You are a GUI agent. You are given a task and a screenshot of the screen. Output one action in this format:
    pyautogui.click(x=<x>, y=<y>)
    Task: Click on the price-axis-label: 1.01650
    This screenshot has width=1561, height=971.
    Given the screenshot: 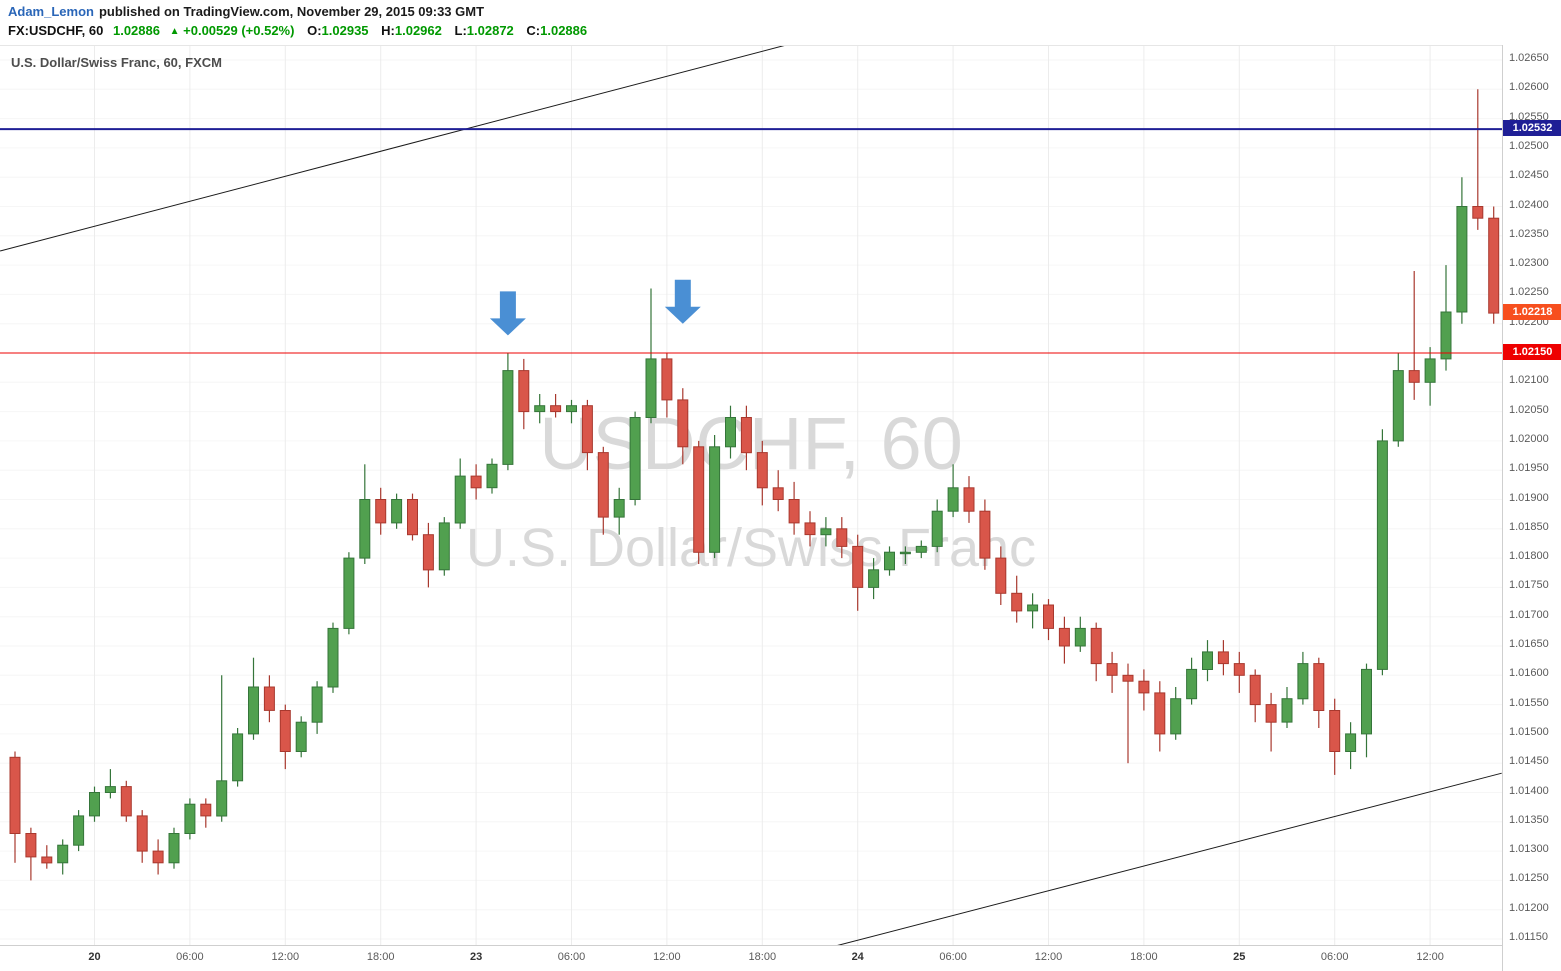 What is the action you would take?
    pyautogui.click(x=1529, y=644)
    